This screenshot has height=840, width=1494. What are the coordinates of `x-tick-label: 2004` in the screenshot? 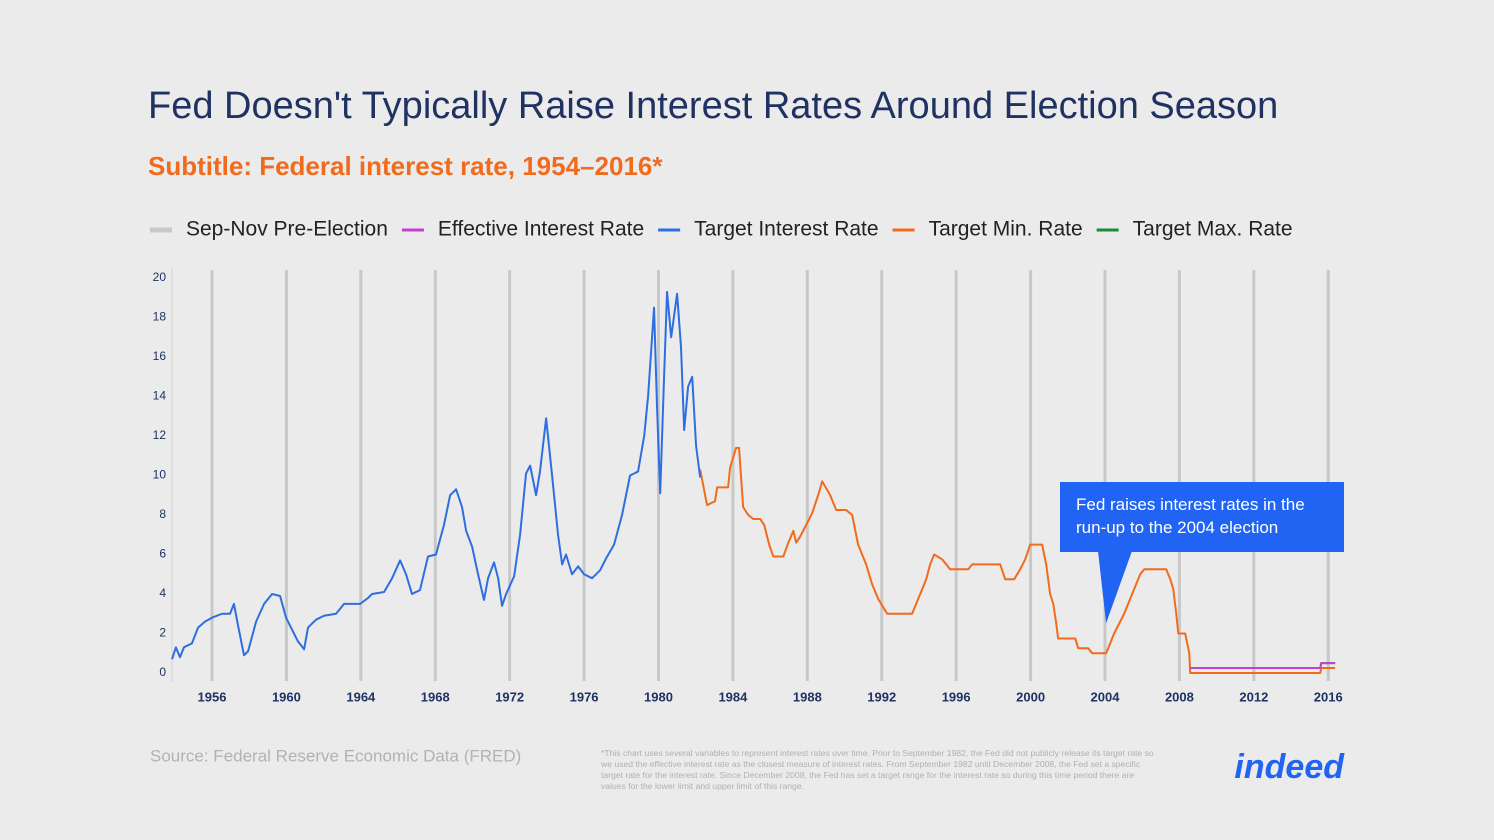 It's located at (1106, 696).